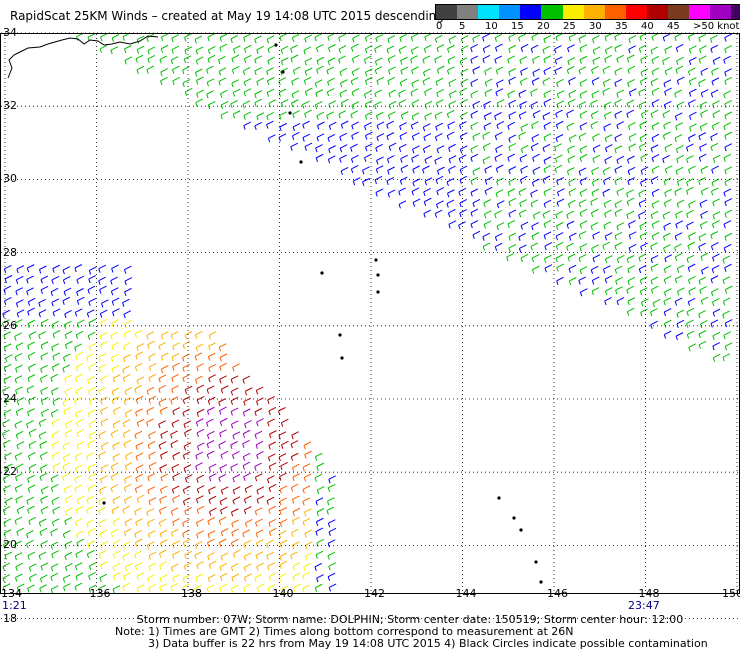 The height and width of the screenshot is (650, 740). I want to click on longitude-label: 144, so click(466, 593).